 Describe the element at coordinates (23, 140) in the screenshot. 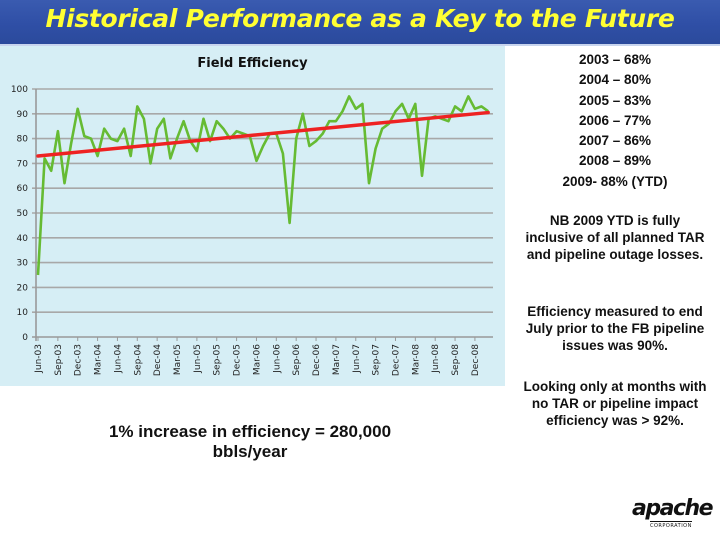

I see `y-tick-label: 80` at that location.